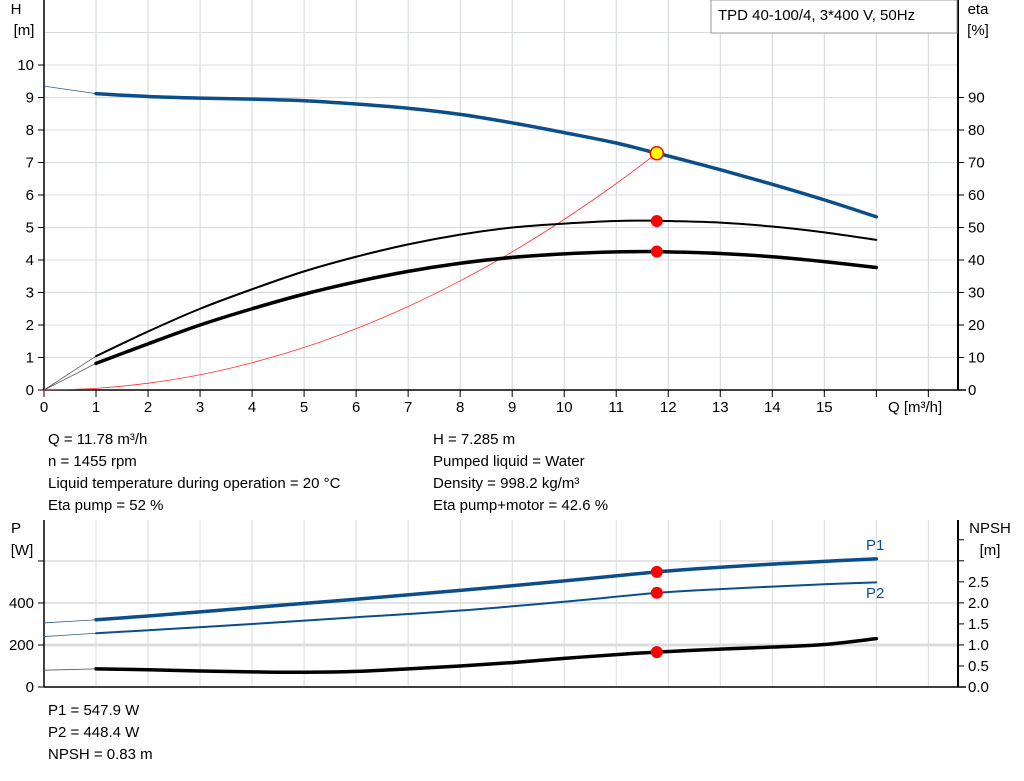  Describe the element at coordinates (30, 98) in the screenshot. I see `y-tick-label: 9` at that location.